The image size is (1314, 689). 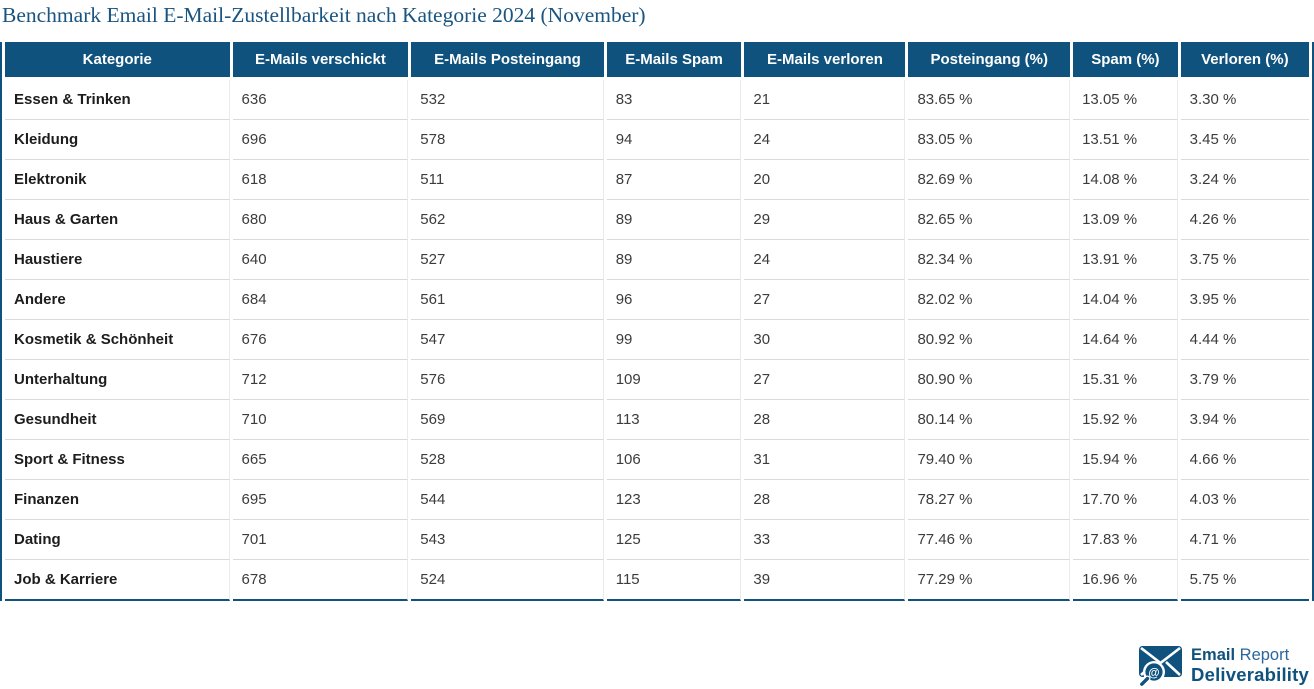 What do you see at coordinates (1125, 580) in the screenshot?
I see `value-cell: 16.96 %` at bounding box center [1125, 580].